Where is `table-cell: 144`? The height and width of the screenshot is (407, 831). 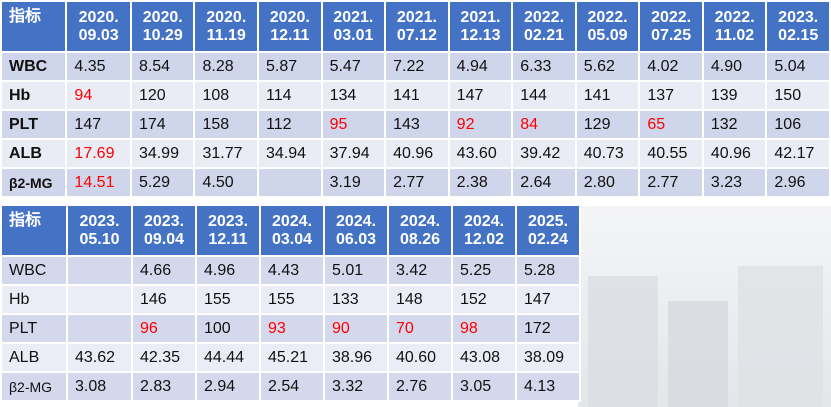
table-cell: 144 is located at coordinates (544, 95).